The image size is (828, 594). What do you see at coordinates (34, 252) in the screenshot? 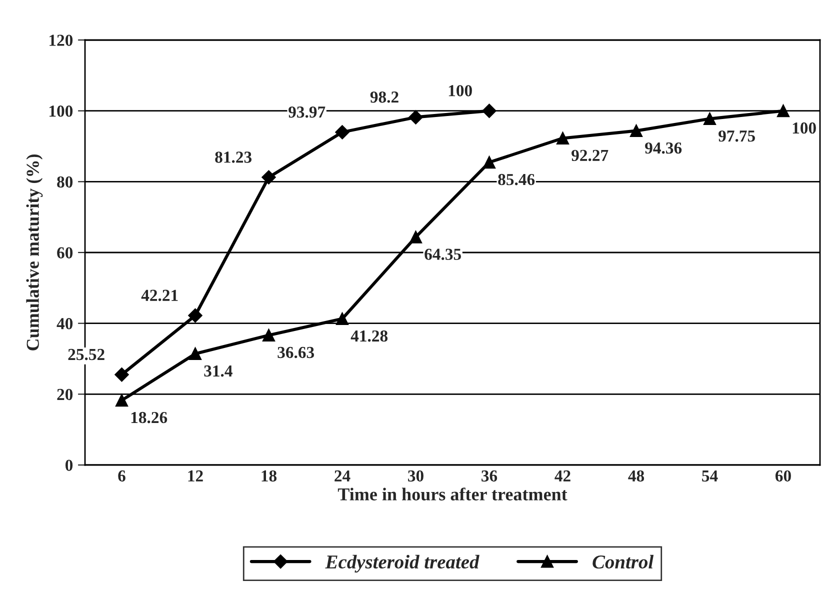
I see `y-axis-title: Cumulative maturity (%)` at bounding box center [34, 252].